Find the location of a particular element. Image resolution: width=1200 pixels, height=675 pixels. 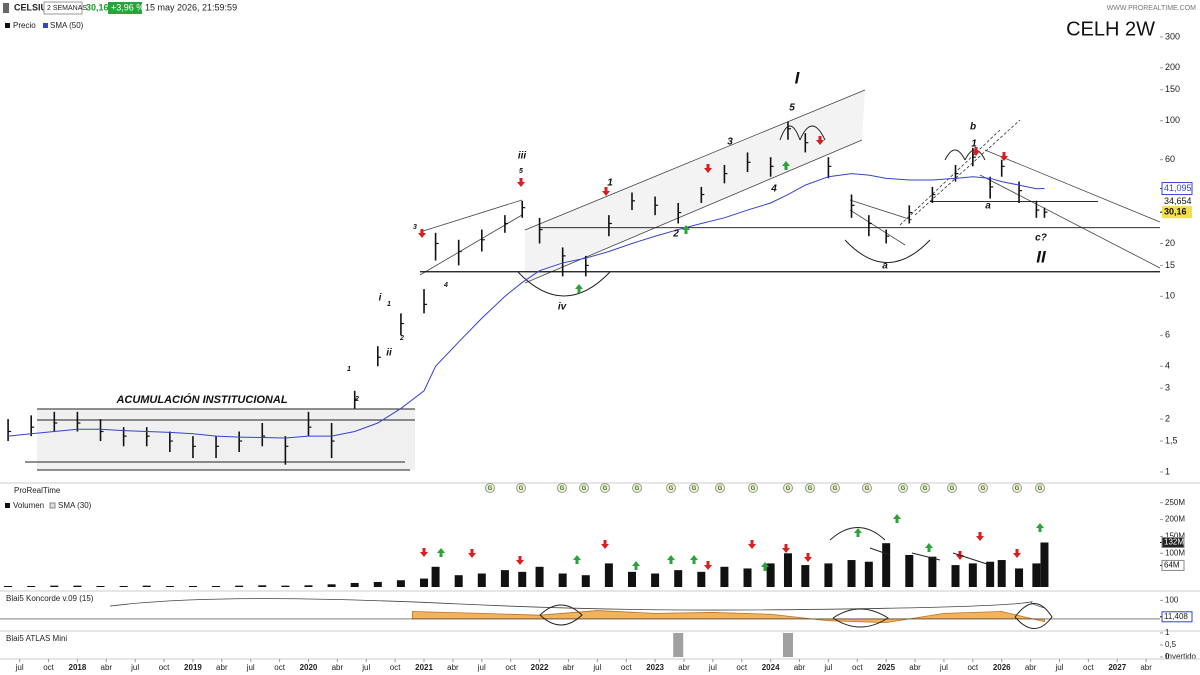

x-tick-label: 2023 is located at coordinates (655, 667).